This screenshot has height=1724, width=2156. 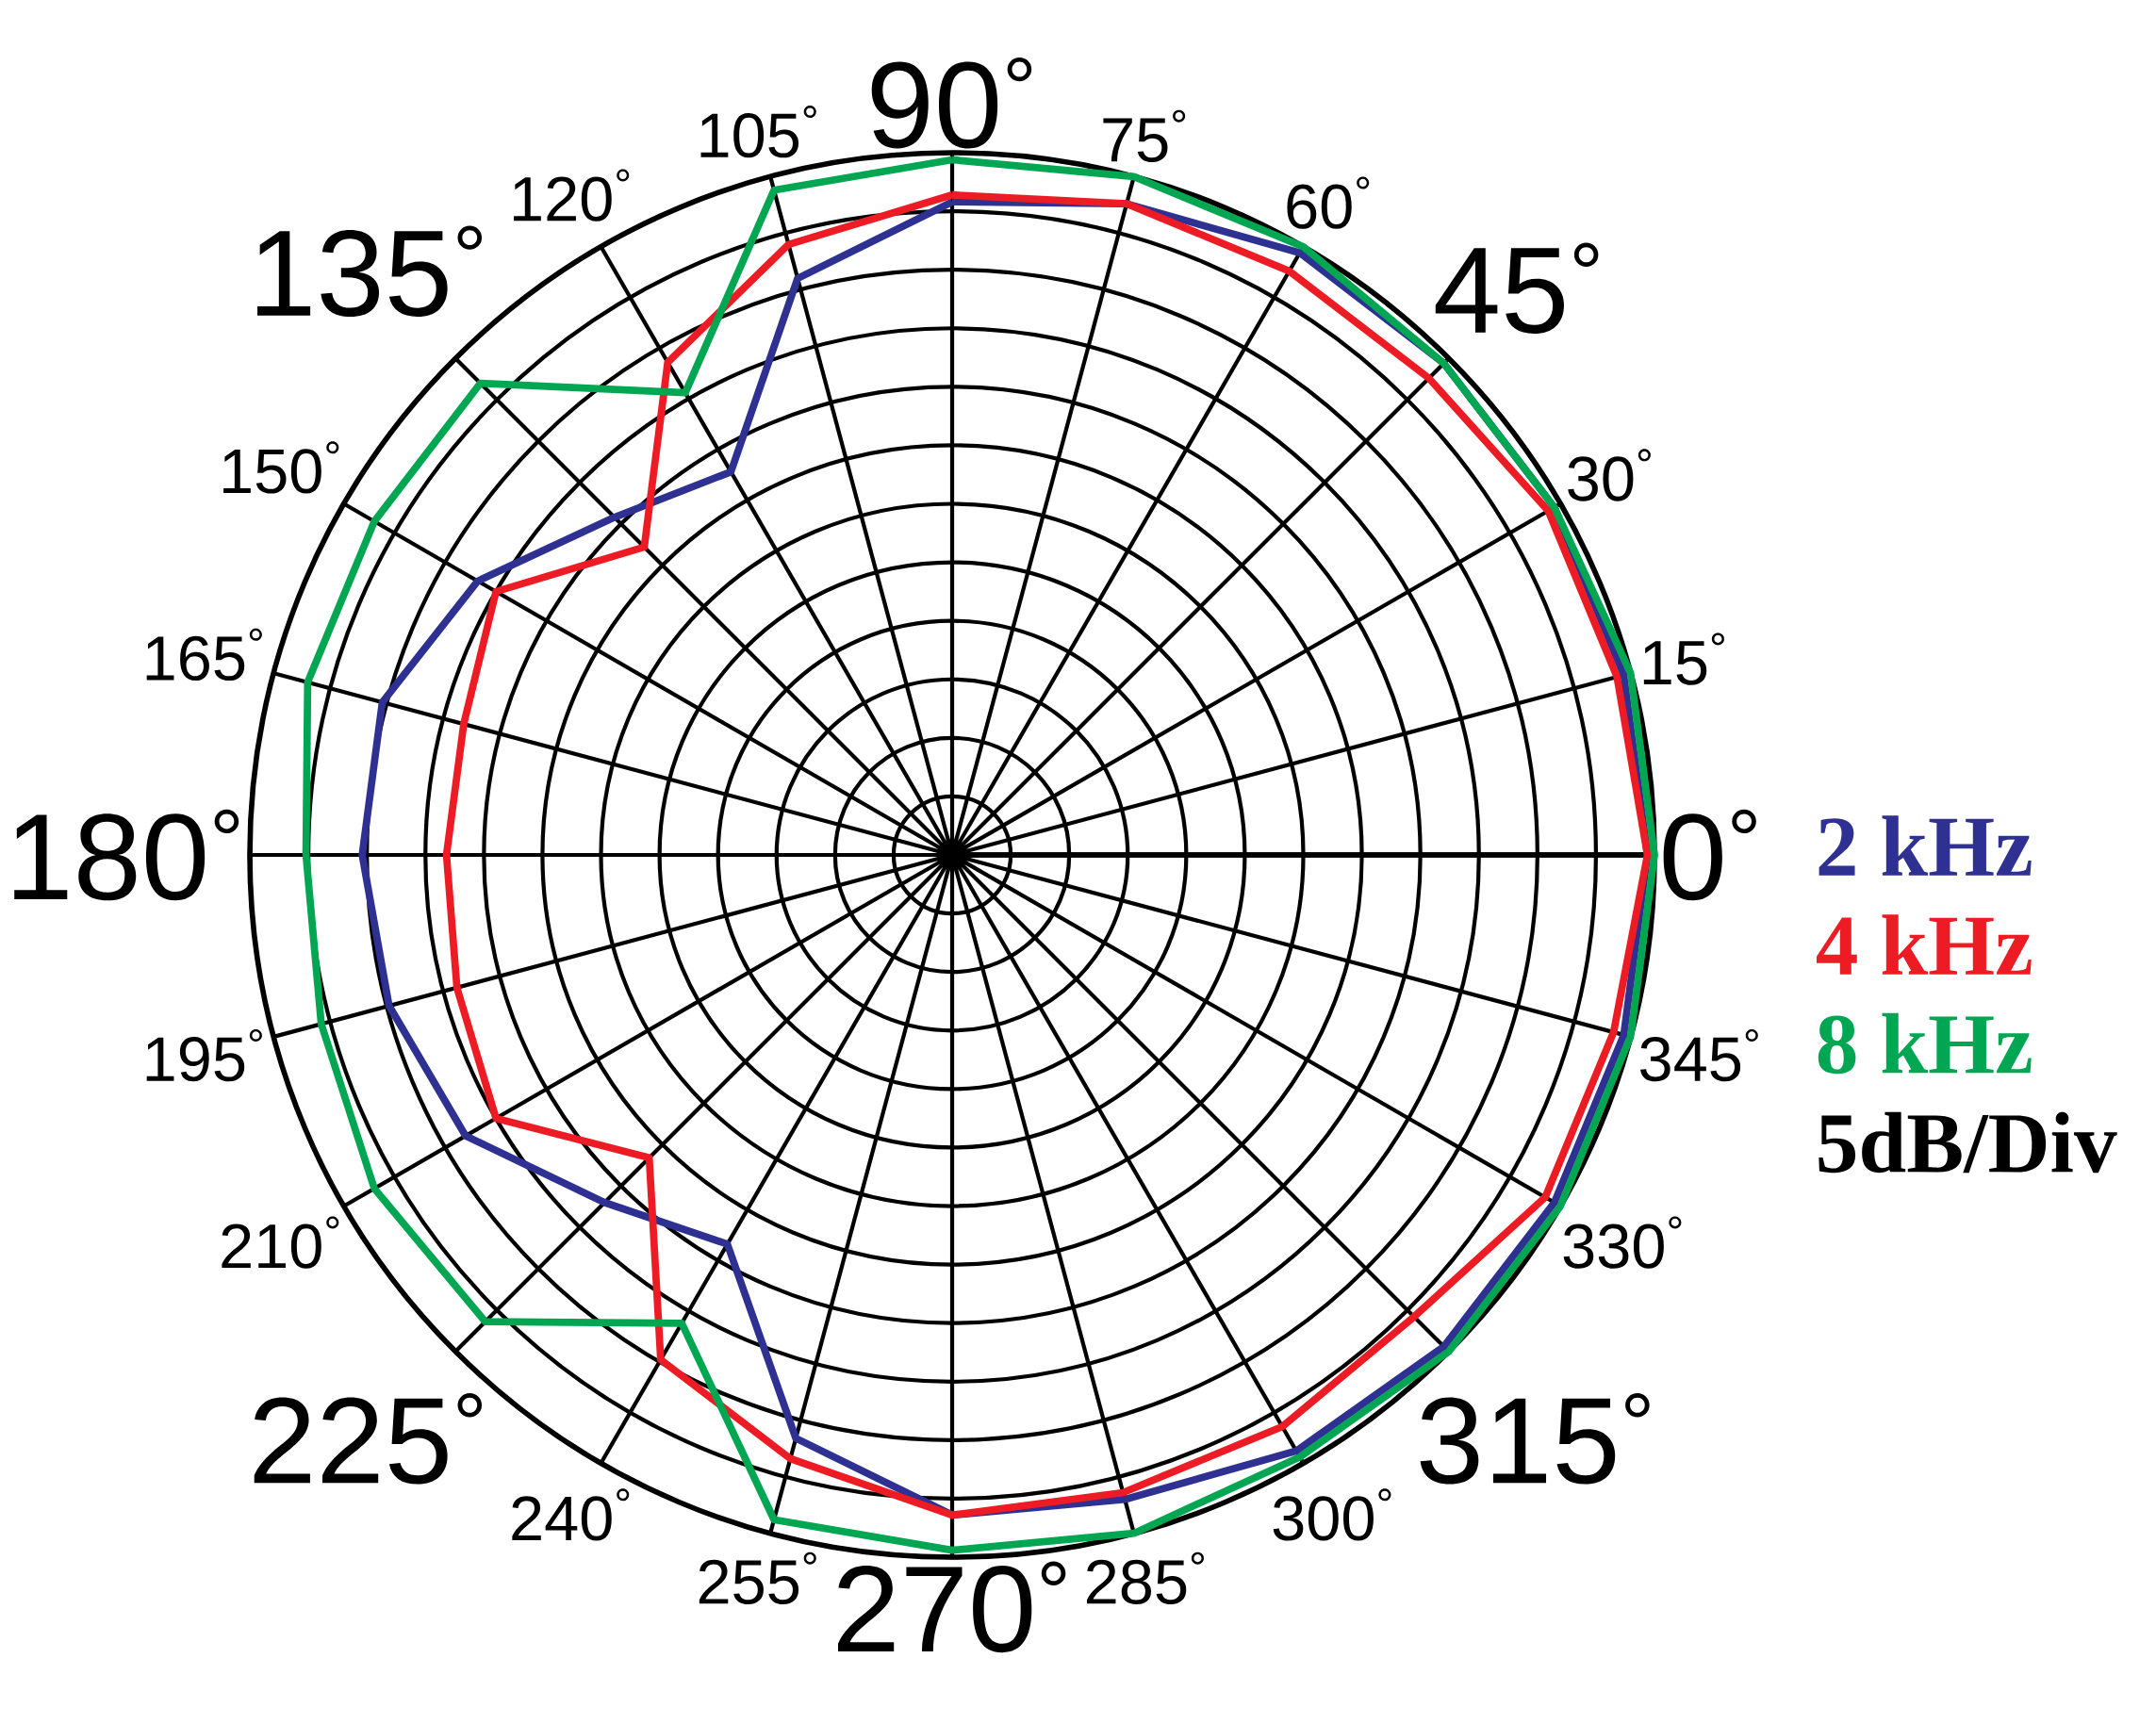 What do you see at coordinates (1145, 1578) in the screenshot?
I see `spoke-label: 285$^{°}$` at bounding box center [1145, 1578].